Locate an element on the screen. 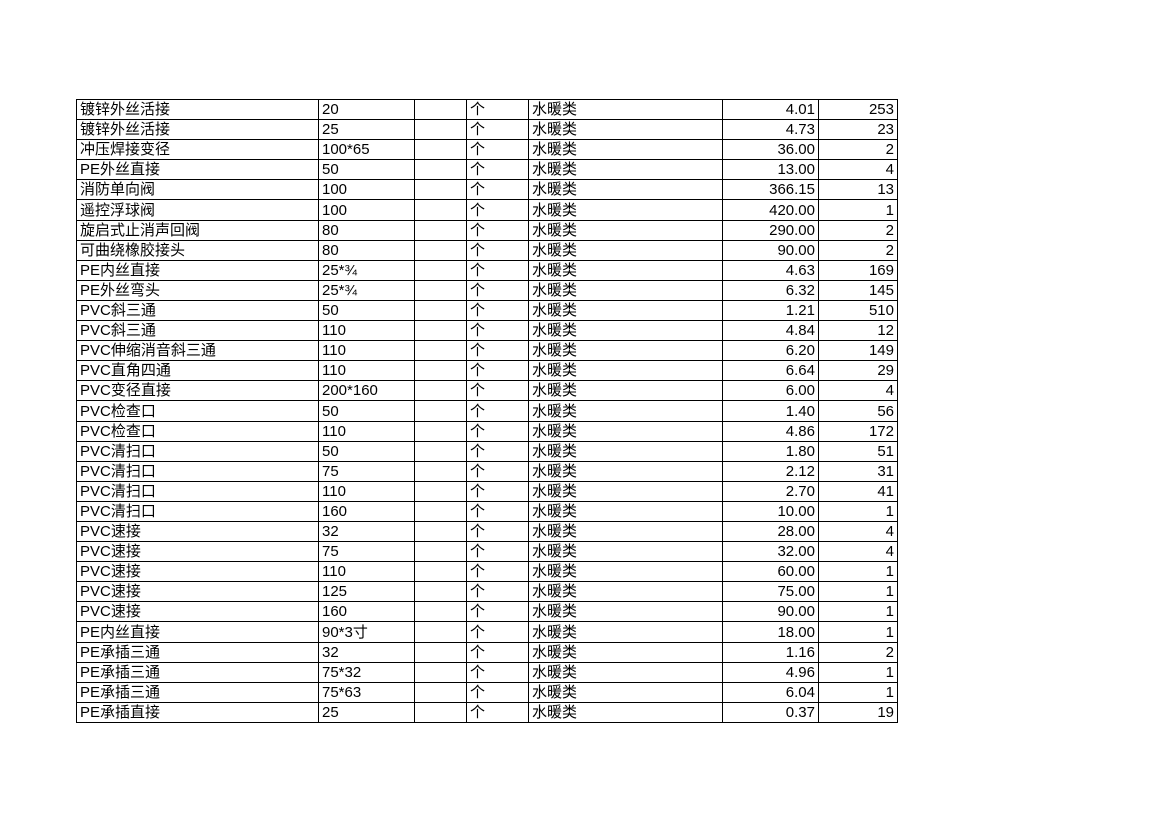  cell-qty: 172 is located at coordinates (858, 431).